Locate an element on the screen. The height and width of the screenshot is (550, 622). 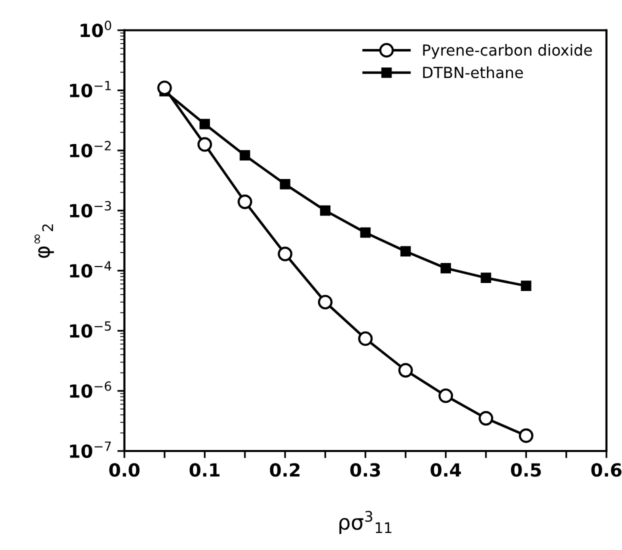
y-tick-label: 10$^{0}$ is located at coordinates (96, 29).